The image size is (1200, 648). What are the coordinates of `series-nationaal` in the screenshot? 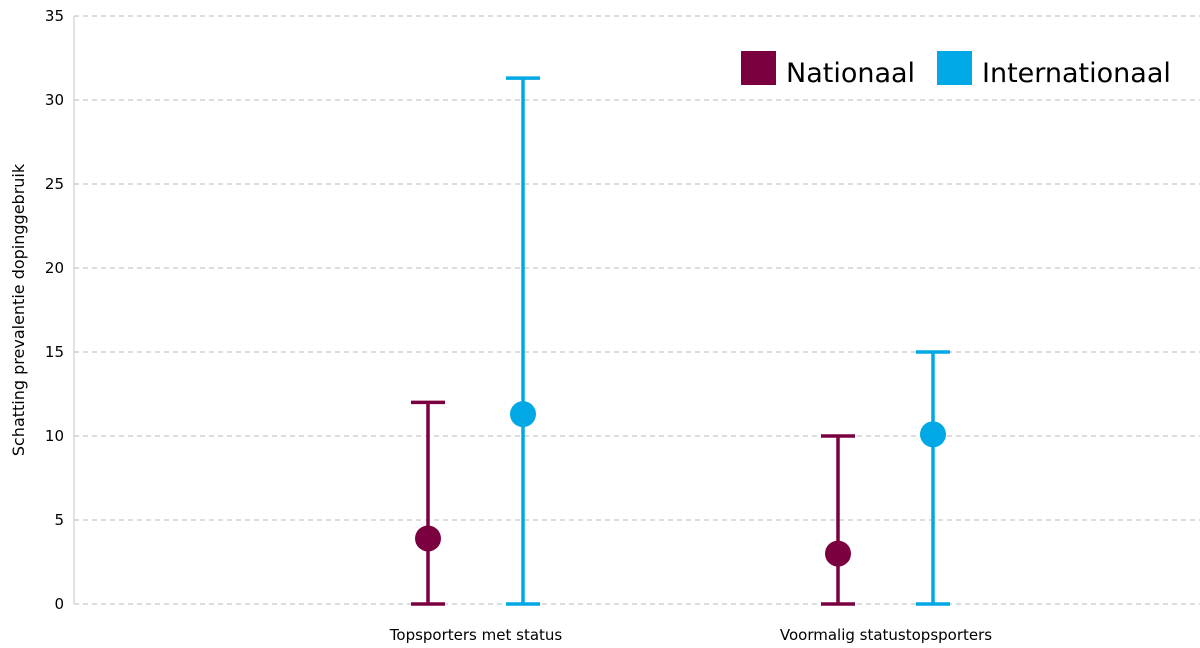 It's located at (633, 503).